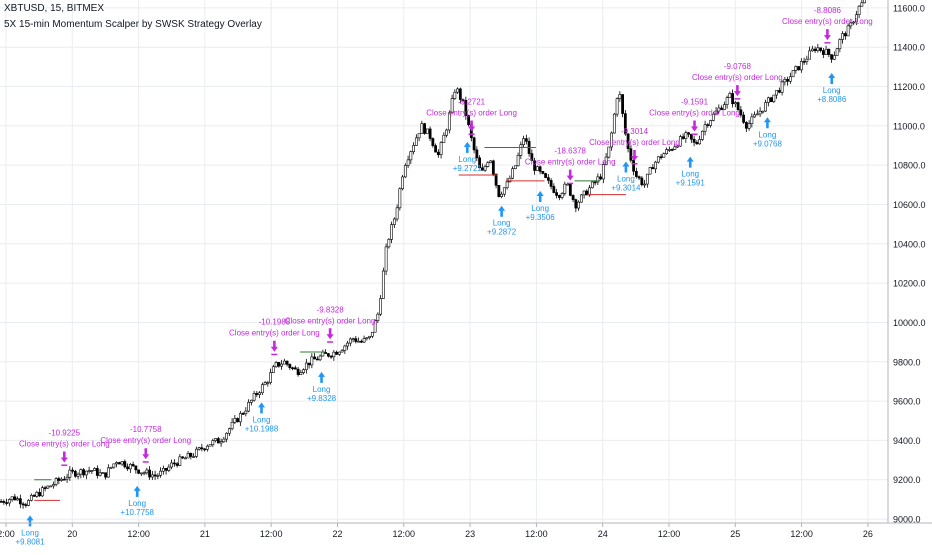  Describe the element at coordinates (909, 244) in the screenshot. I see `price-tick-label: 10400.0` at that location.